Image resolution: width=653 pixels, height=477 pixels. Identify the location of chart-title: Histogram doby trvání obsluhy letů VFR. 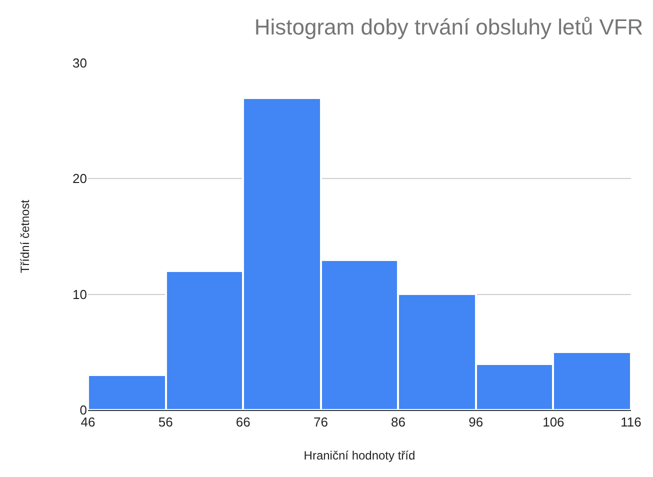
(449, 27).